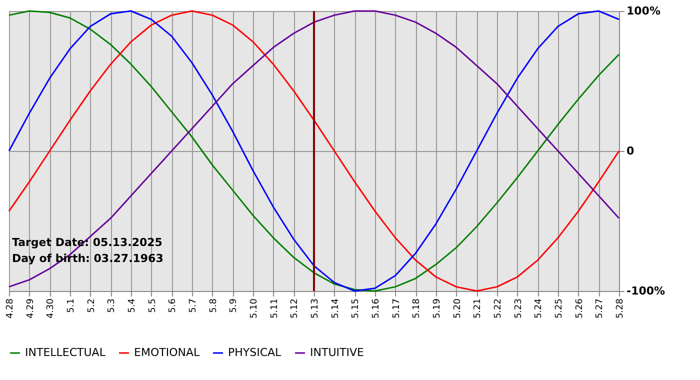  What do you see at coordinates (519, 308) in the screenshot?
I see `x-tick-label: 5.23` at bounding box center [519, 308].